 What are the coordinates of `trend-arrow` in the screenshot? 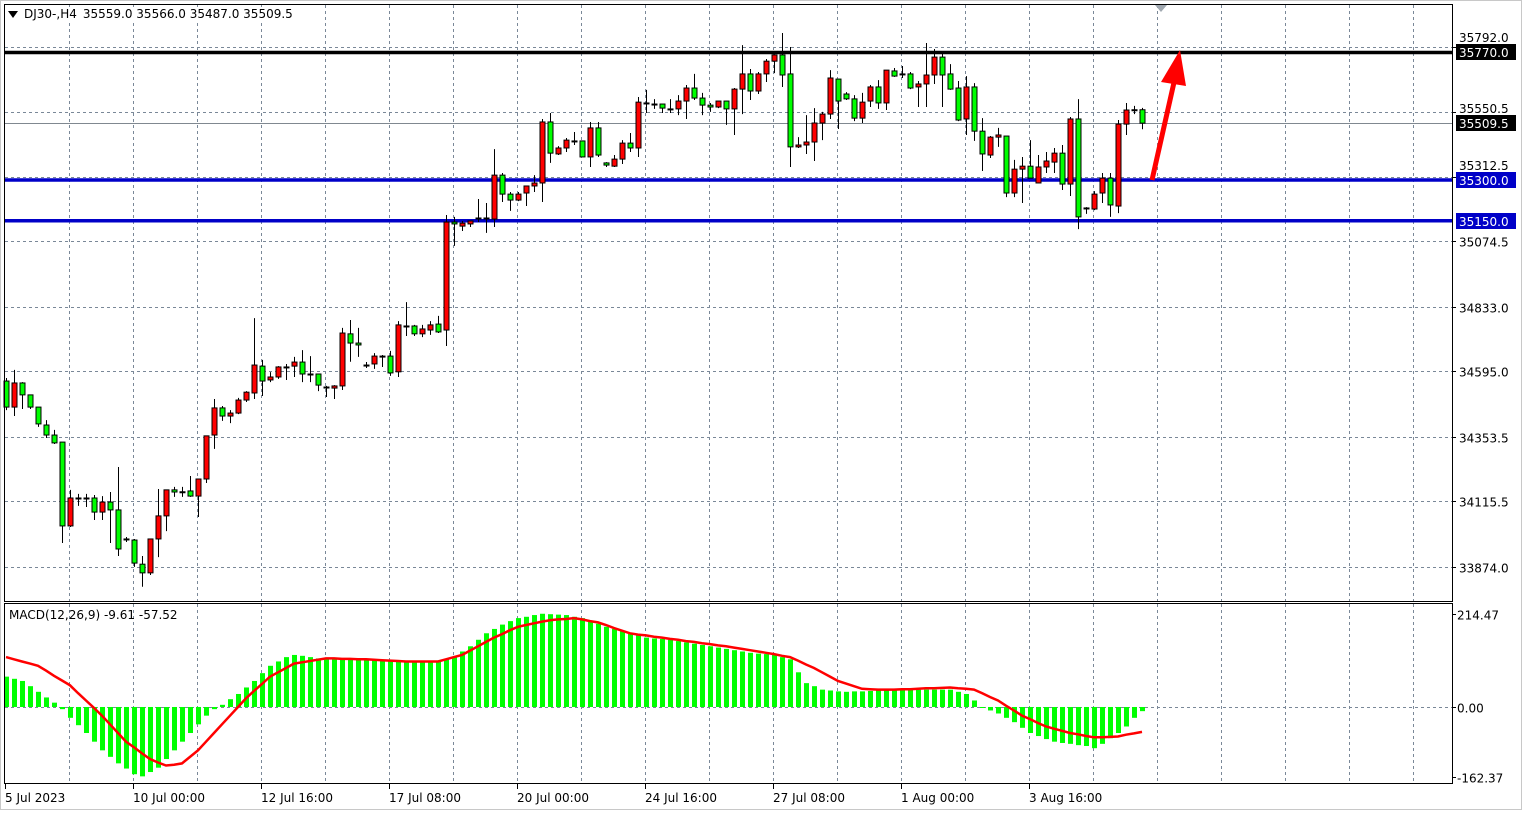 It's located at (1167, 115).